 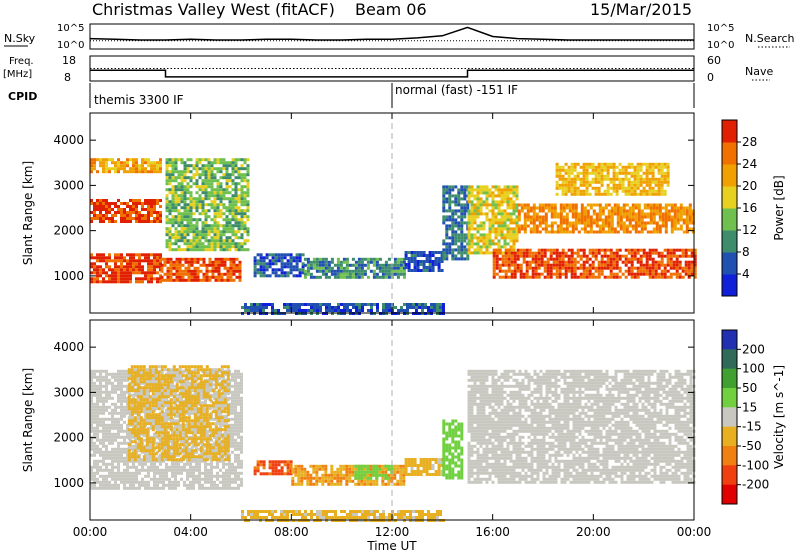 I want to click on nave-label: Nave, so click(x=759, y=71).